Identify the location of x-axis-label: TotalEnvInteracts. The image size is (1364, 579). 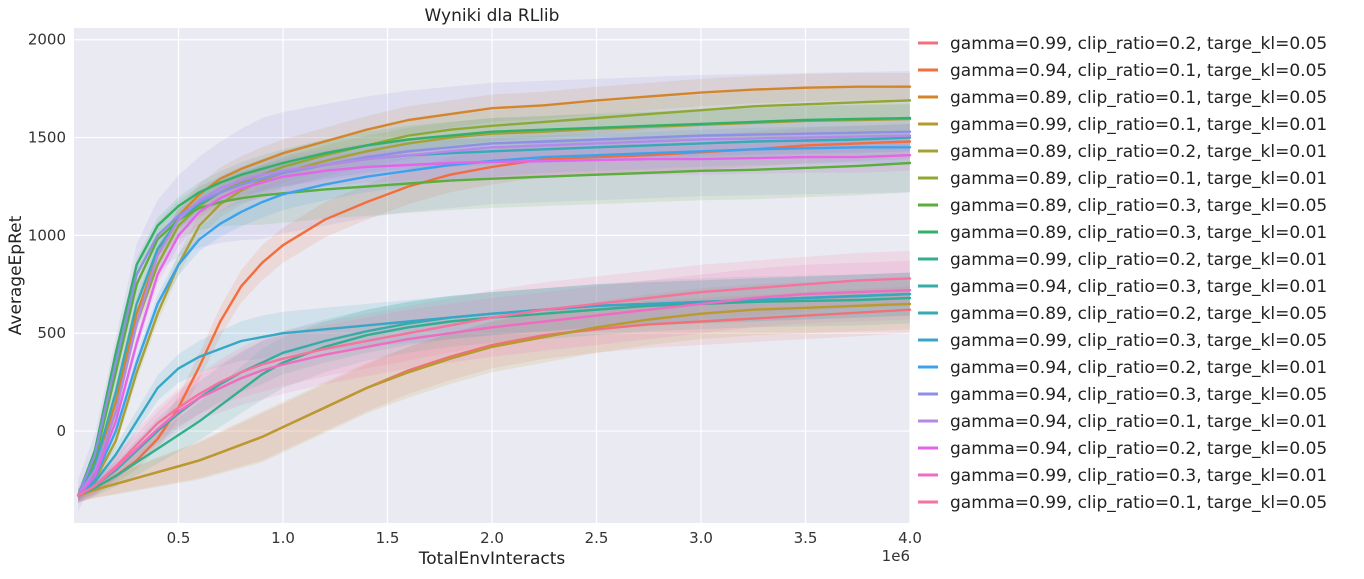
(492, 559).